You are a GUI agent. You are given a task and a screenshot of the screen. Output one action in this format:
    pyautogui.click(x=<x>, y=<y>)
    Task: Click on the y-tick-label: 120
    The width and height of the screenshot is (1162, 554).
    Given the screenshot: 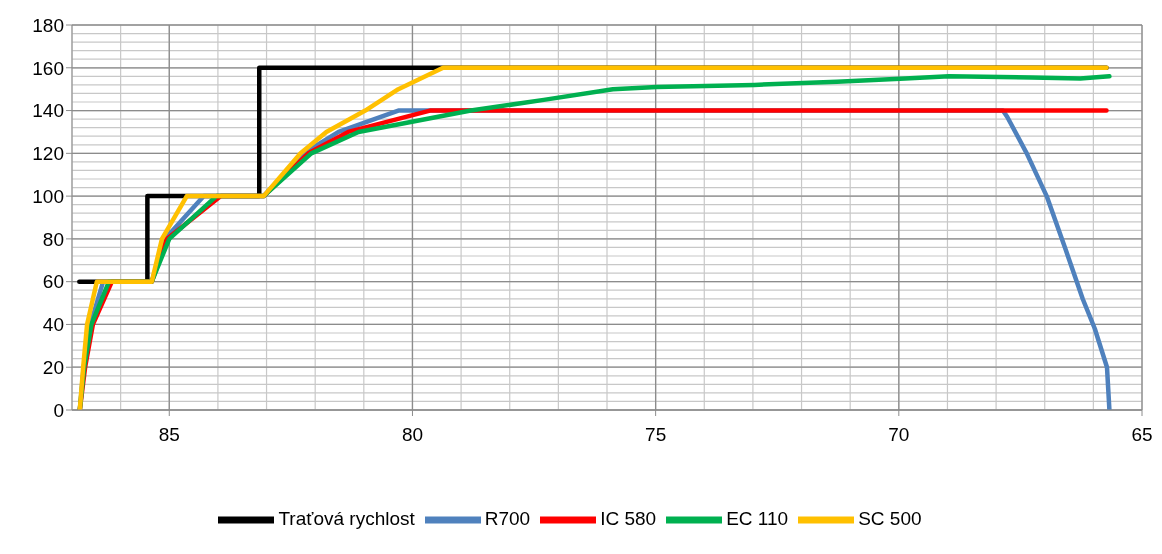 What is the action you would take?
    pyautogui.click(x=48, y=154)
    